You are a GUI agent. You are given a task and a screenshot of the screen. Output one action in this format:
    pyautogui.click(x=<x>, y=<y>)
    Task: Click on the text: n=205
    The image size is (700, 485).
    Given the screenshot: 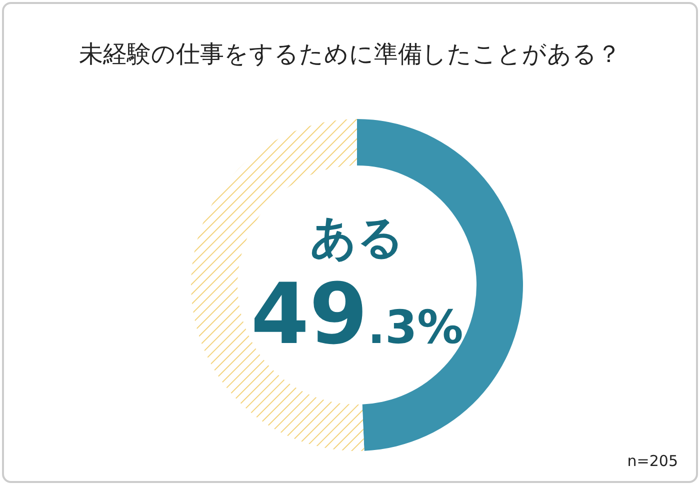 What is the action you would take?
    pyautogui.click(x=652, y=461)
    